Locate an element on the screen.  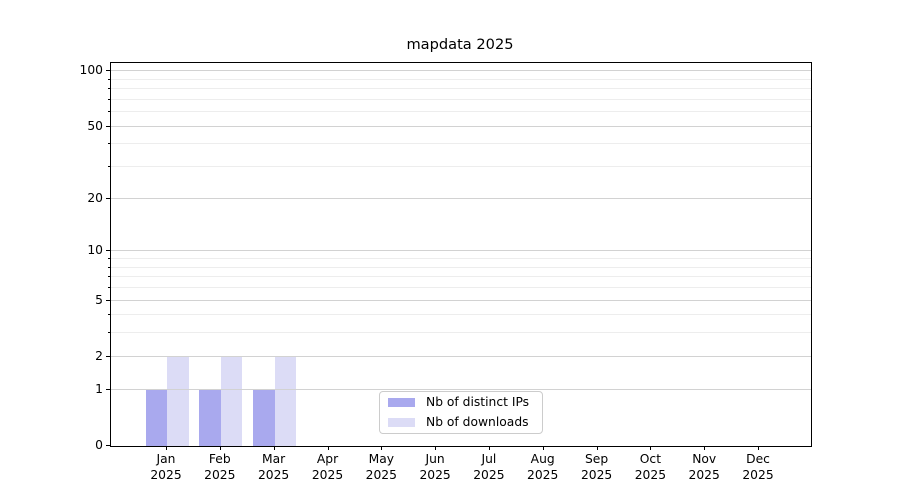
x-axis-label-sep: Sep 2025 is located at coordinates (597, 467).